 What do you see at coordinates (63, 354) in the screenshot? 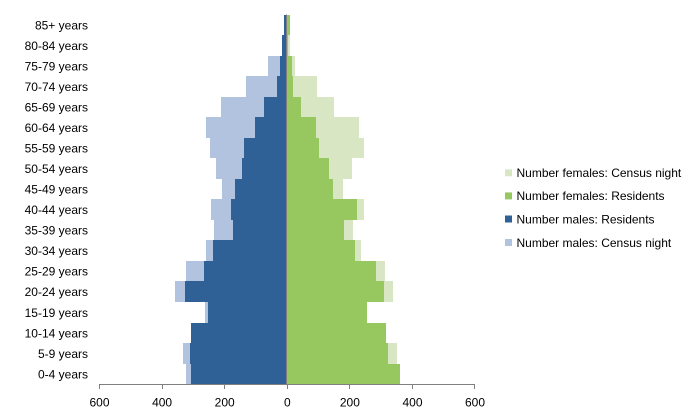
I see `svg-text: 5-9 years` at bounding box center [63, 354].